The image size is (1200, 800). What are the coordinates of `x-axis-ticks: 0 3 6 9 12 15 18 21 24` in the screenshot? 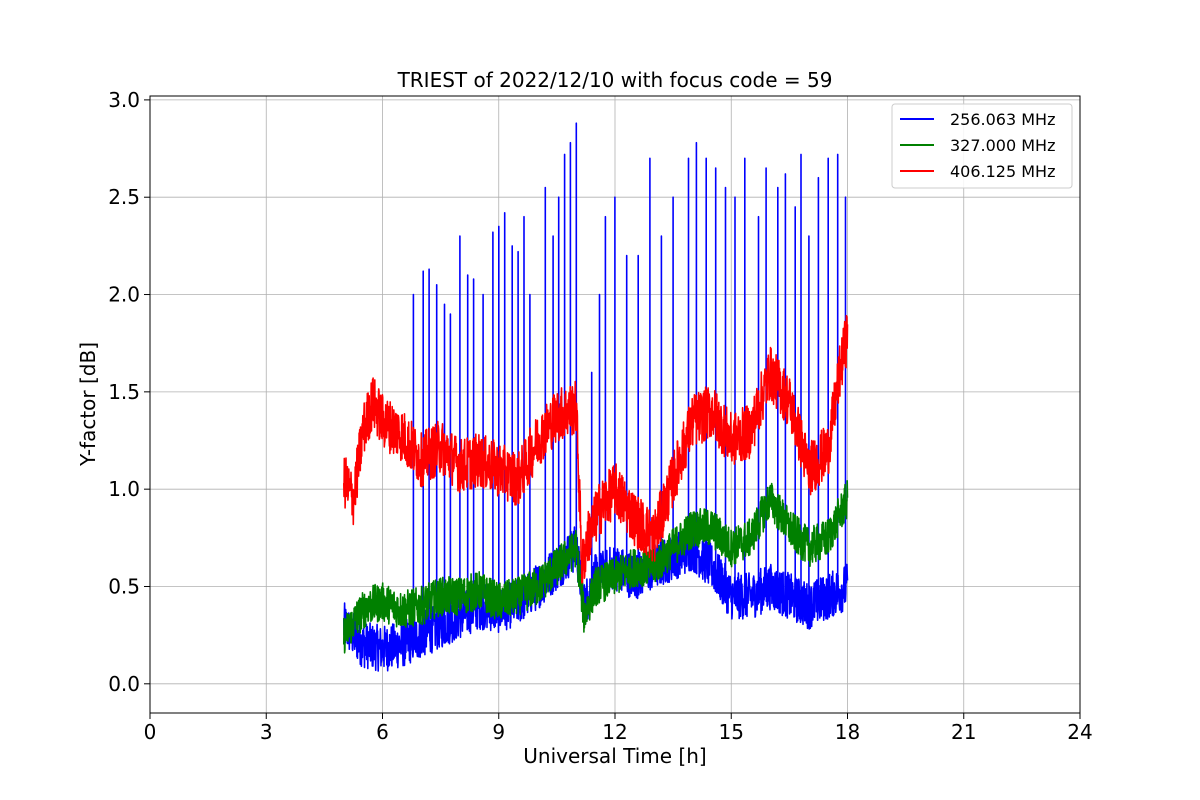 It's located at (618, 728).